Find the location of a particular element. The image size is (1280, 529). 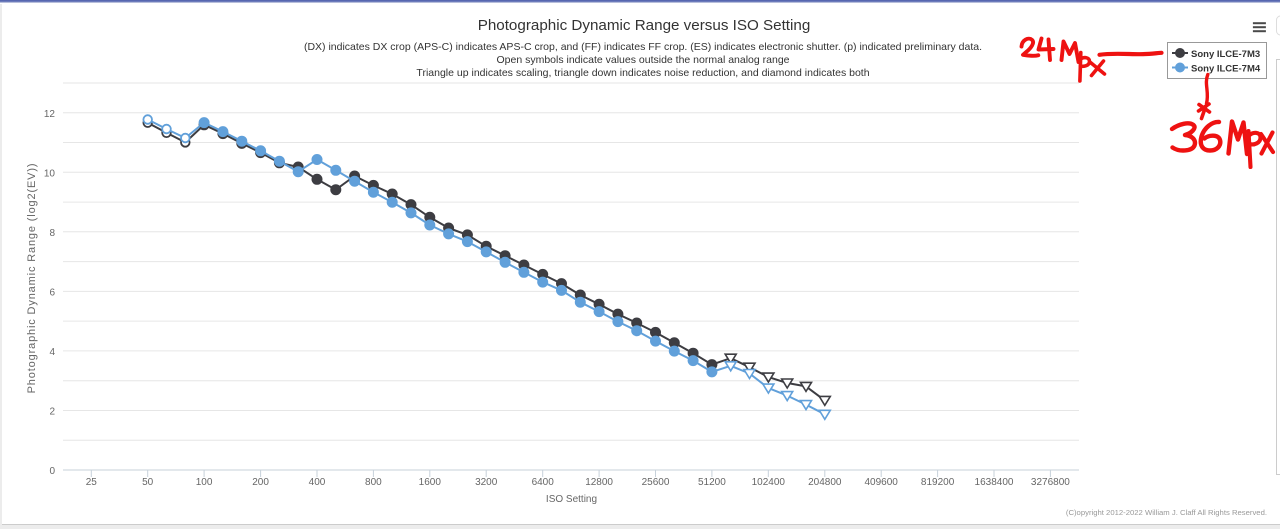

svg-text: 100 is located at coordinates (204, 482).